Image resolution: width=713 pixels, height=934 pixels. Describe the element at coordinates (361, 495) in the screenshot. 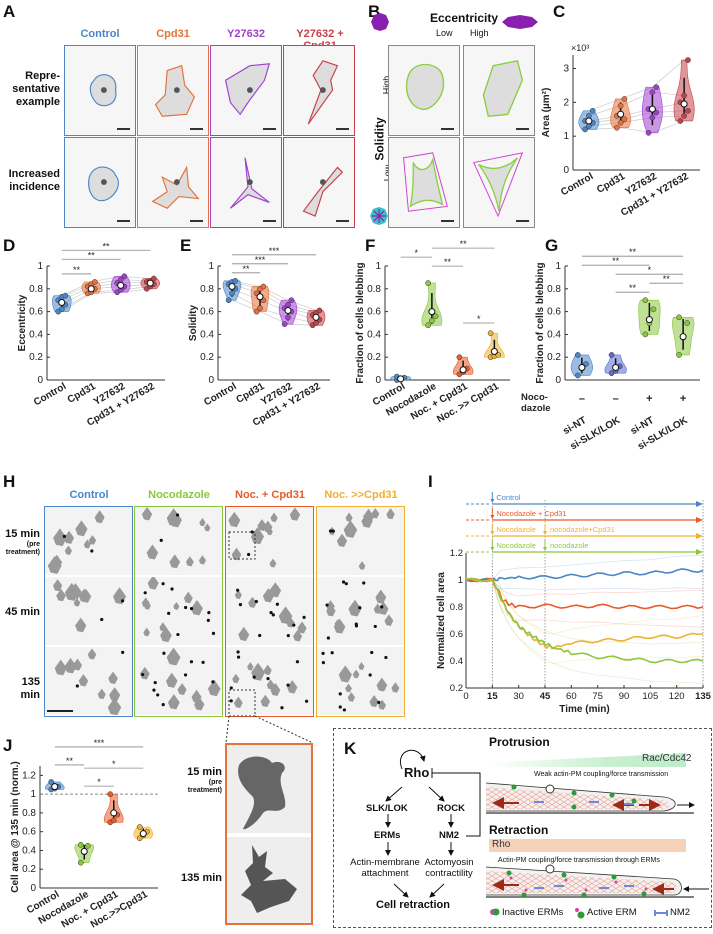

I see `column-header-noc_then_cpd31: Noc. >>Cpd31` at that location.